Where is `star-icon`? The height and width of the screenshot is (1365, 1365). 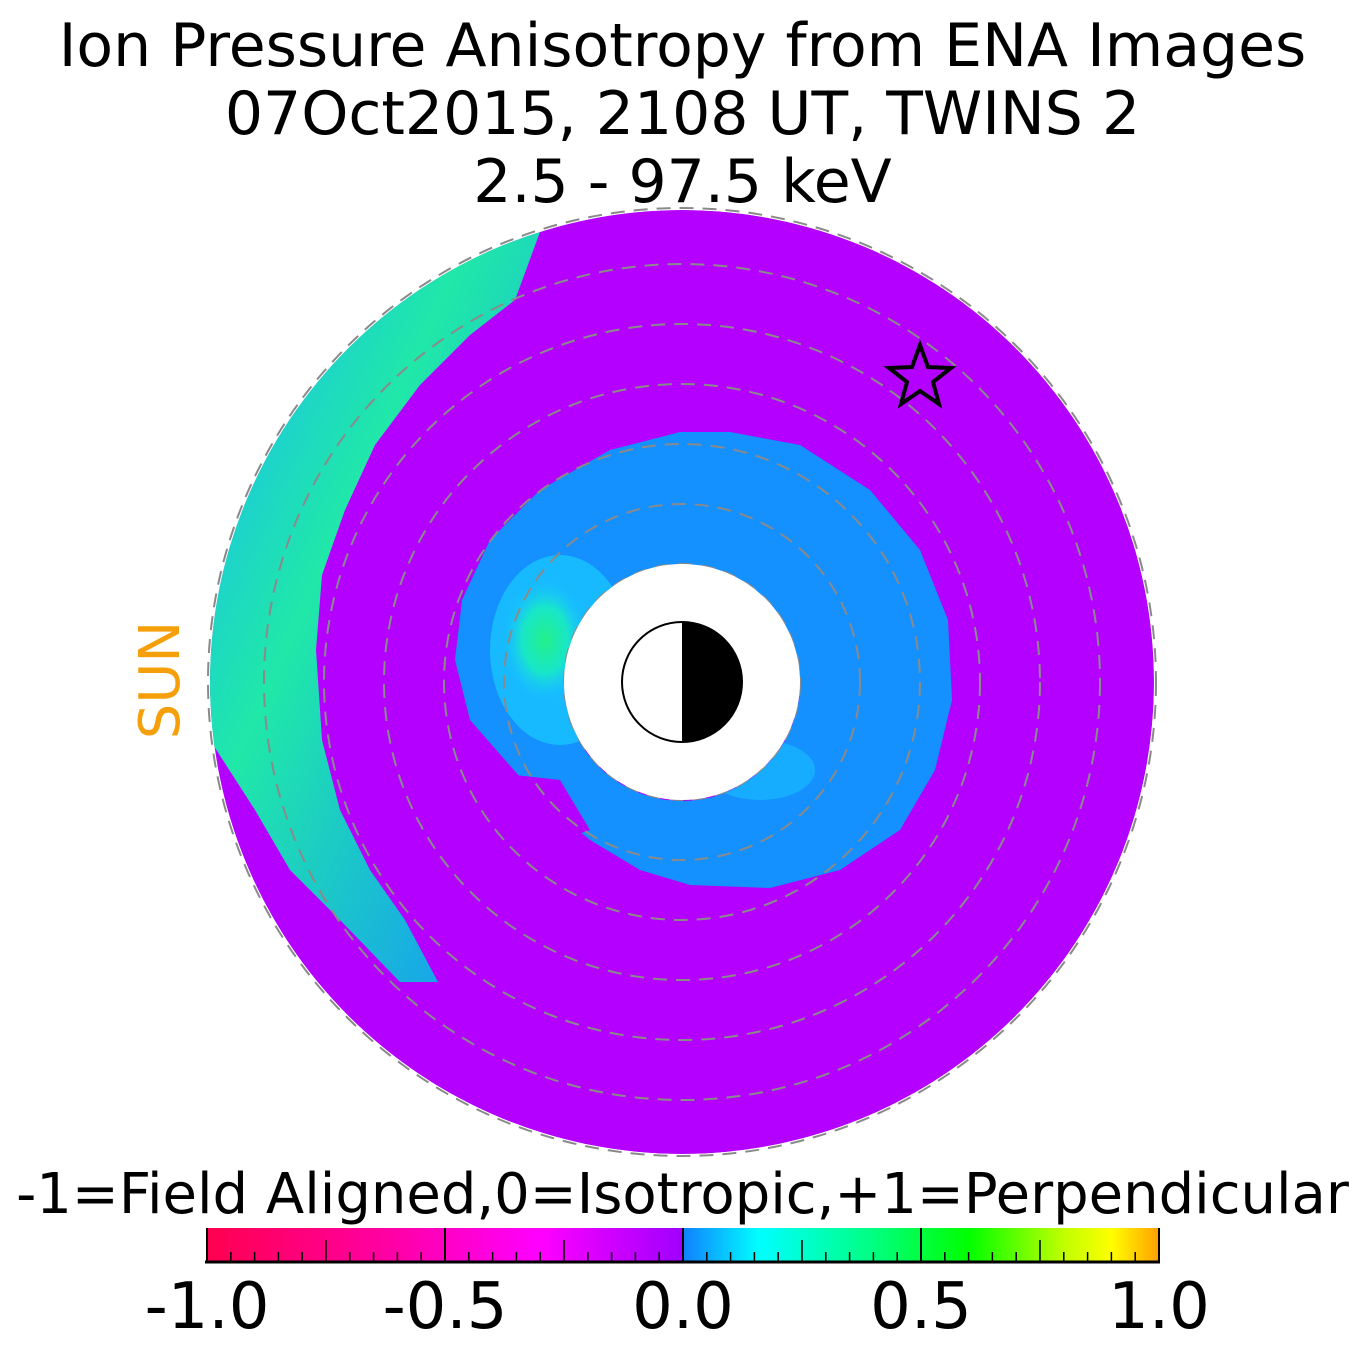
star-icon is located at coordinates (920, 374).